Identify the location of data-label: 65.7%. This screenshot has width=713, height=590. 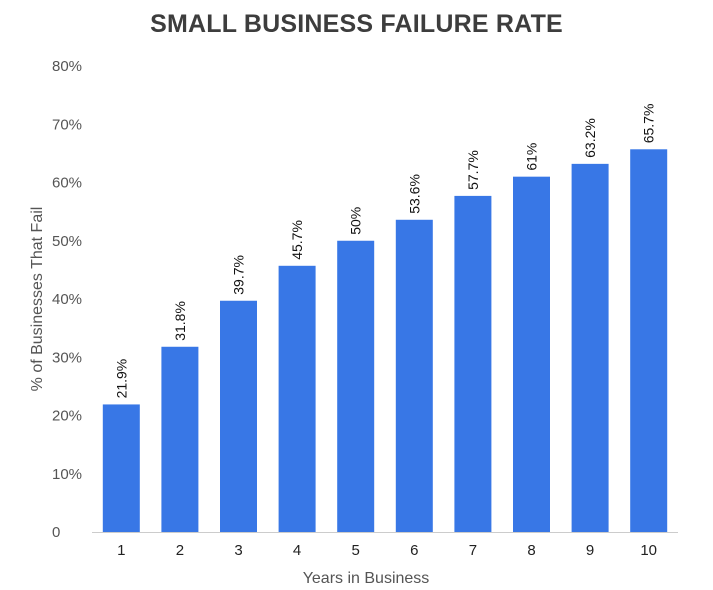
(649, 124).